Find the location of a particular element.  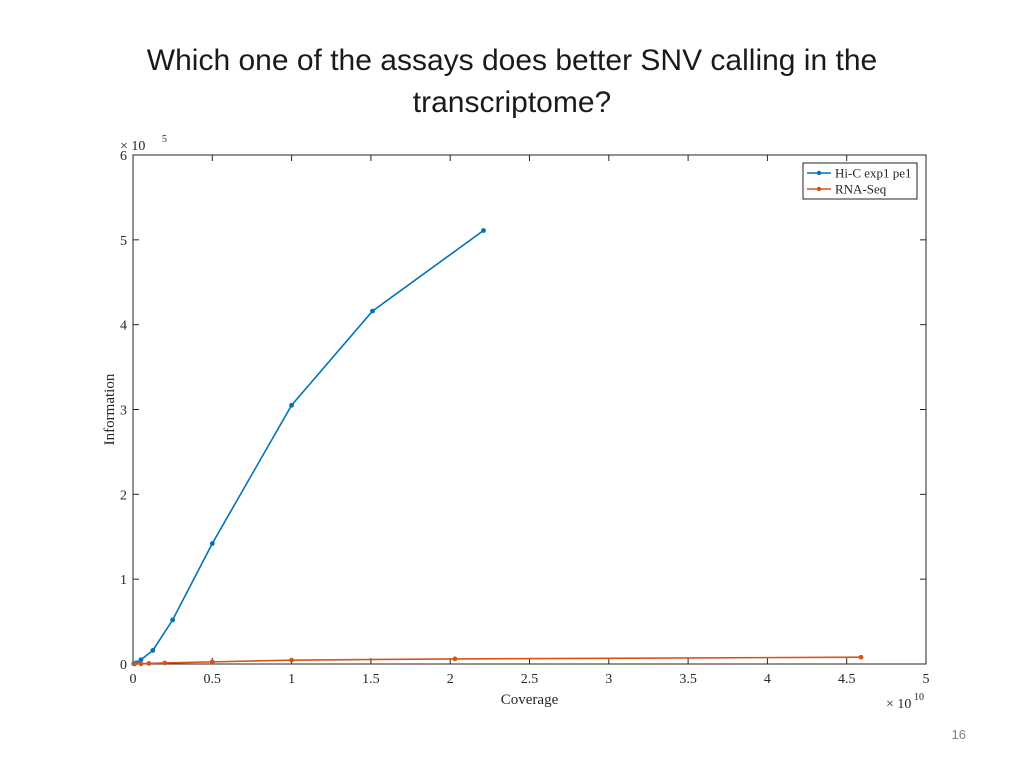

x-tick-label: 4 is located at coordinates (767, 679).